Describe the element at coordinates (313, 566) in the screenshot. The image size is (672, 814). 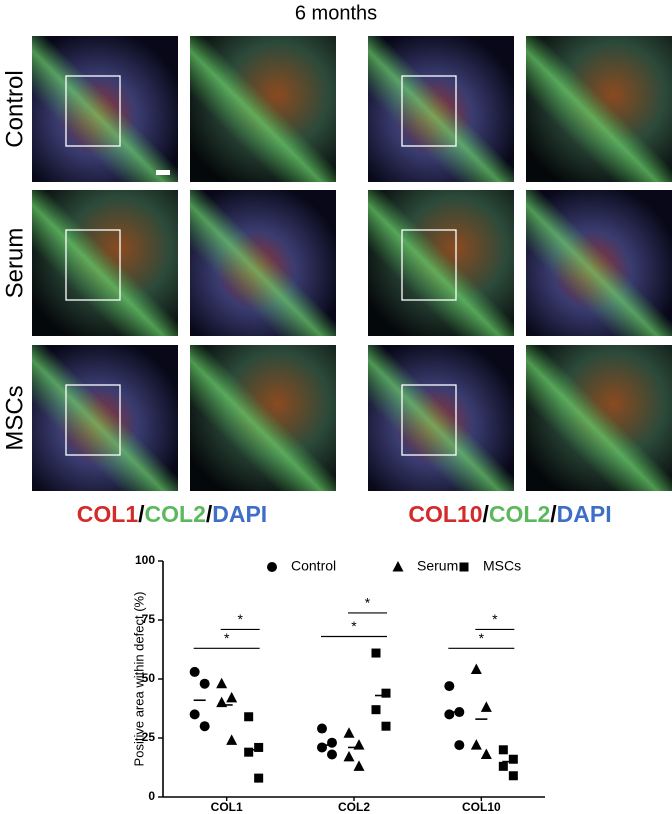
I see `legend-label: Control` at that location.